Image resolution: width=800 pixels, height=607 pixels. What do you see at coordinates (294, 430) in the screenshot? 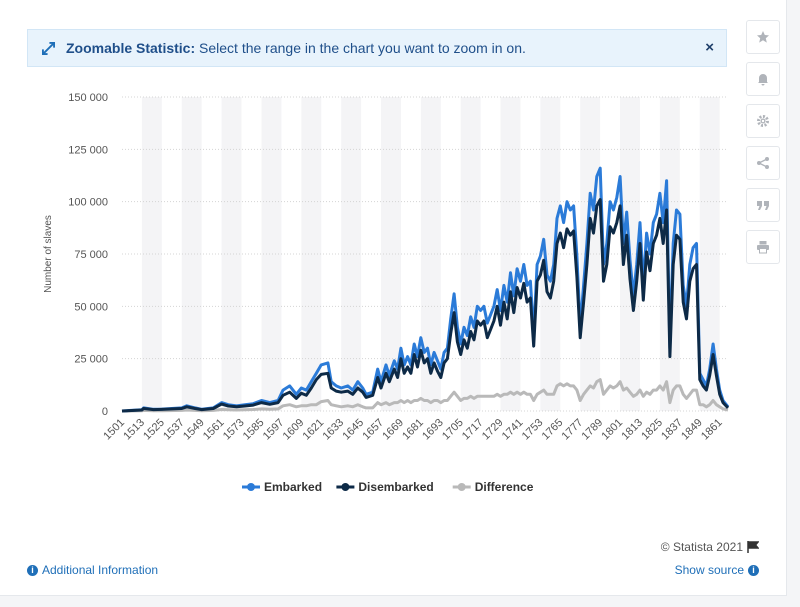
I see `x-tick-label: 1609` at bounding box center [294, 430].